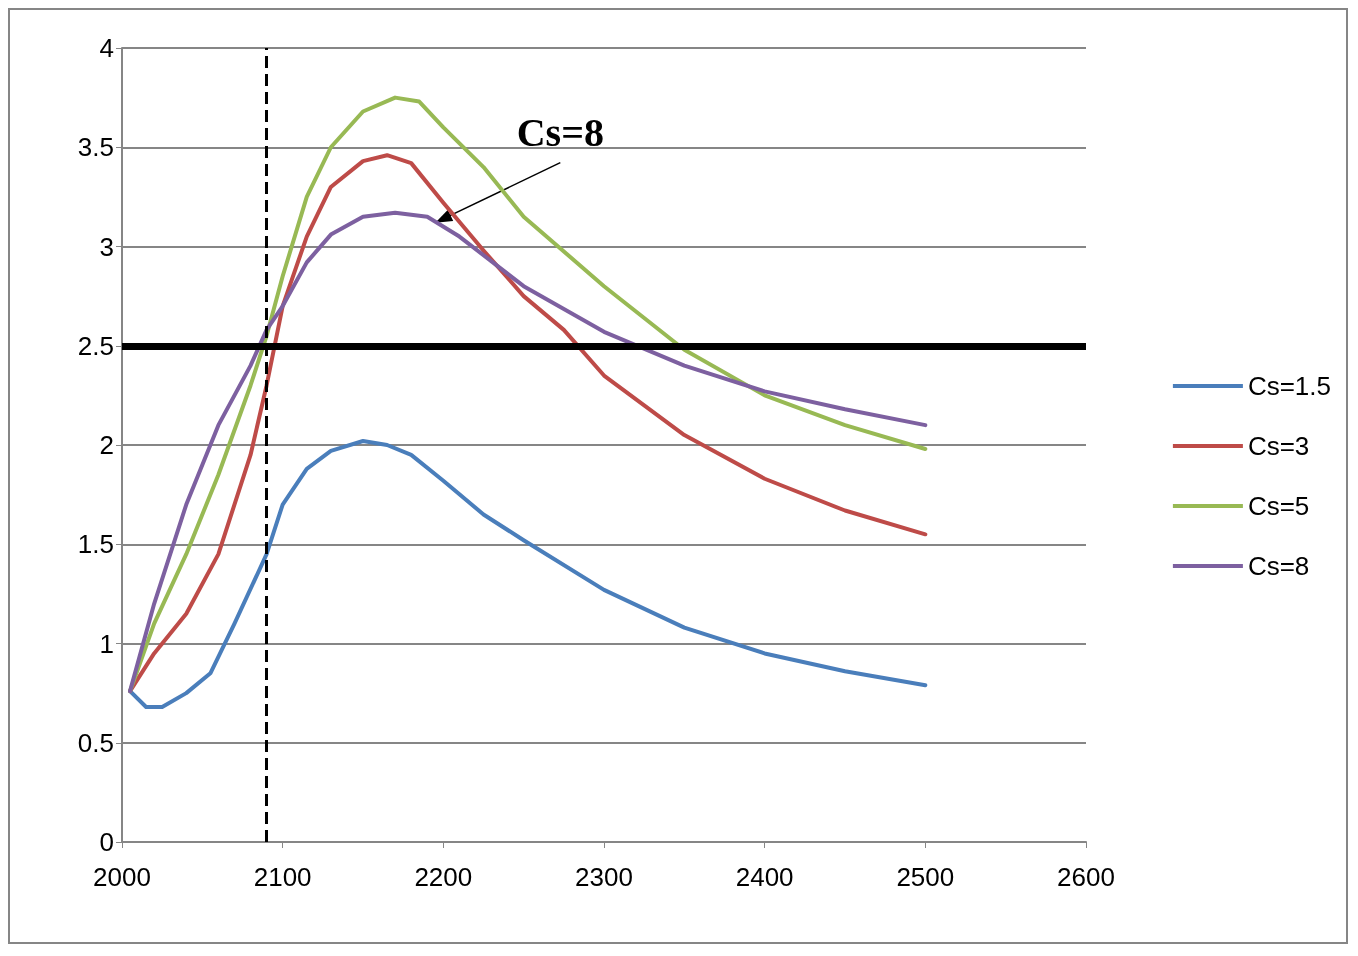 This screenshot has width=1358, height=956. I want to click on legend-label: Cs=8, so click(1278, 566).